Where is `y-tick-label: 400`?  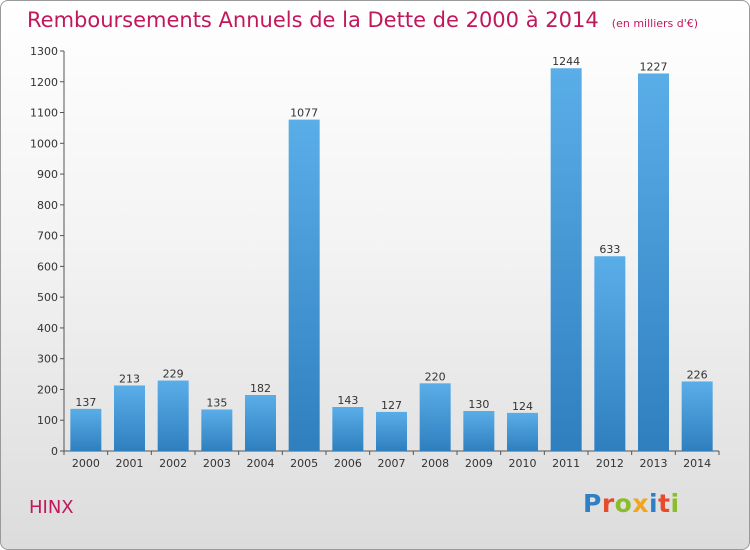
y-tick-label: 400 is located at coordinates (47, 328).